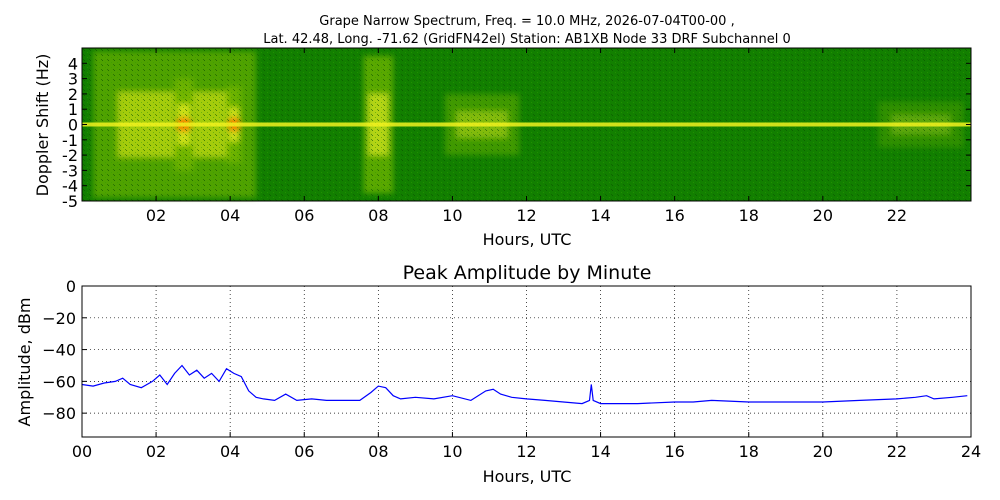 The height and width of the screenshot is (500, 1000). What do you see at coordinates (59, 381) in the screenshot?
I see `amplitude-y-tick-label: −60` at bounding box center [59, 381].